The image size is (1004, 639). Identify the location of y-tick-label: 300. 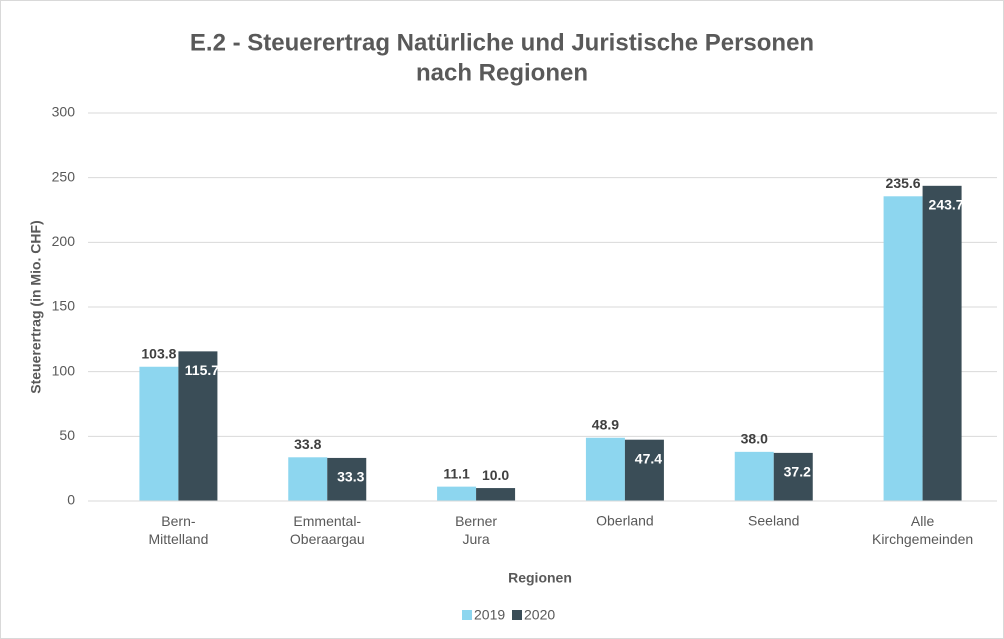
(64, 112).